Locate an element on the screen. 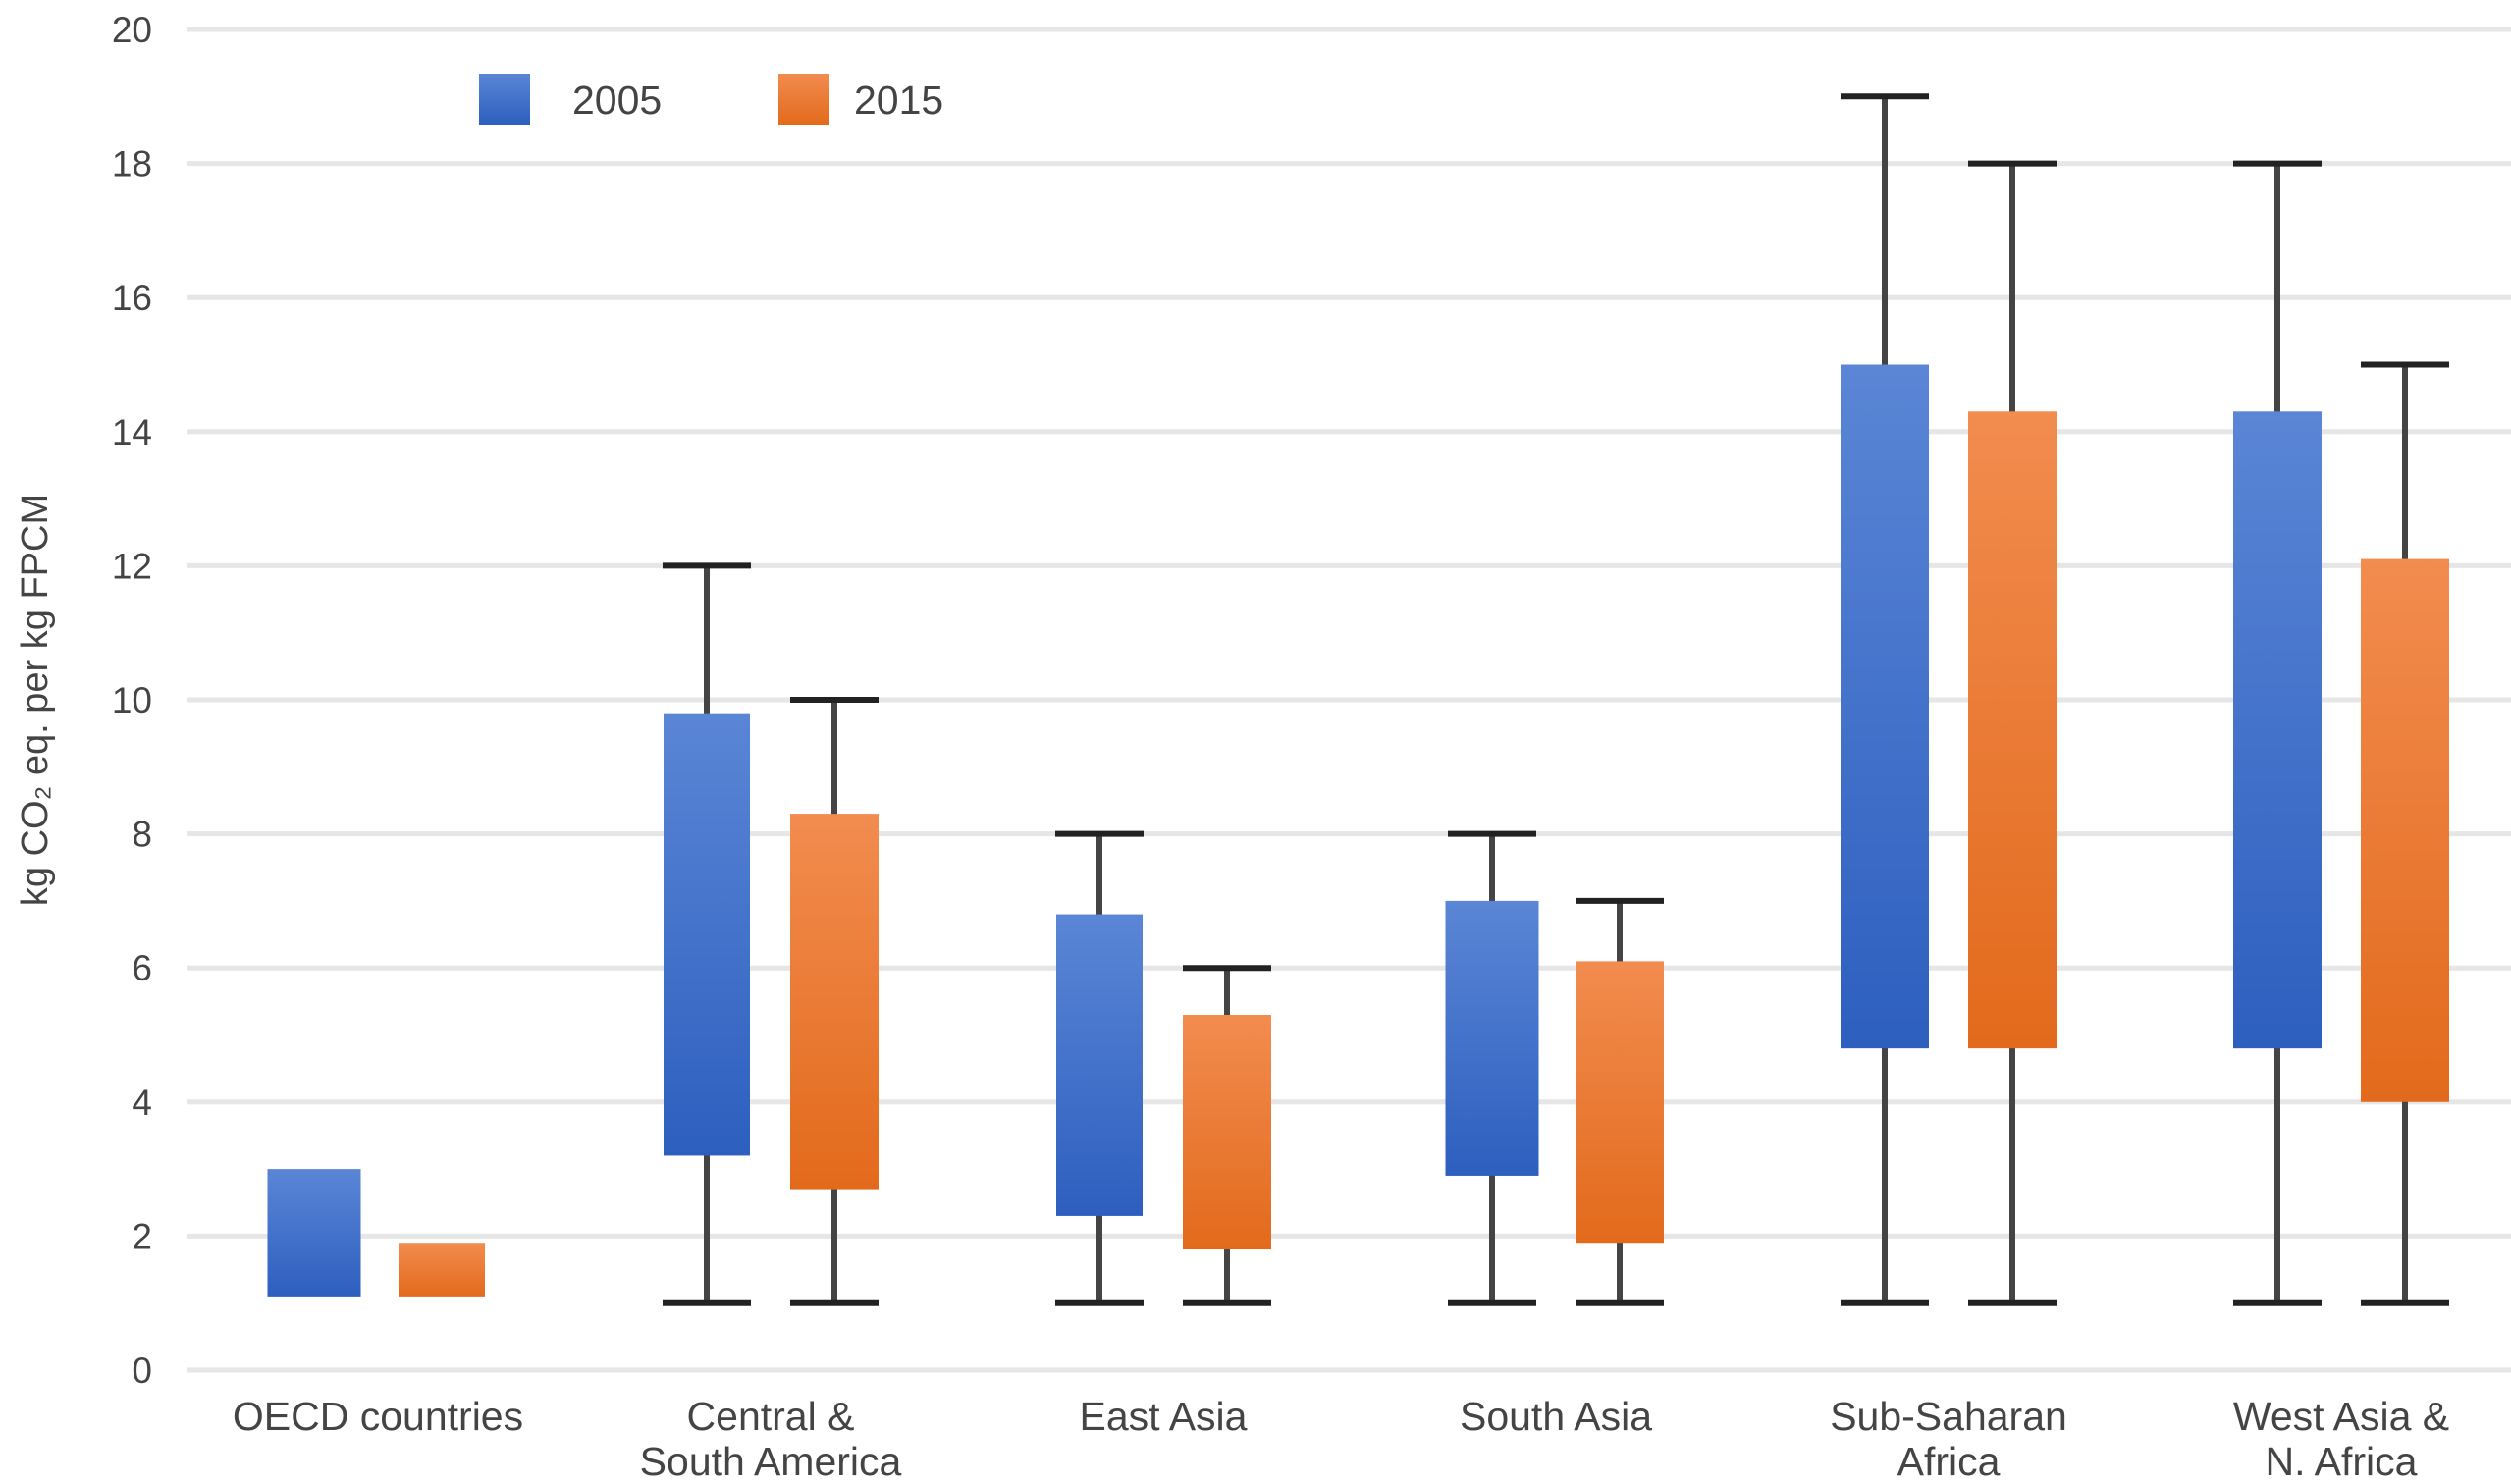  x-category-label: West Asia & N. Africa is located at coordinates (2341, 1439).